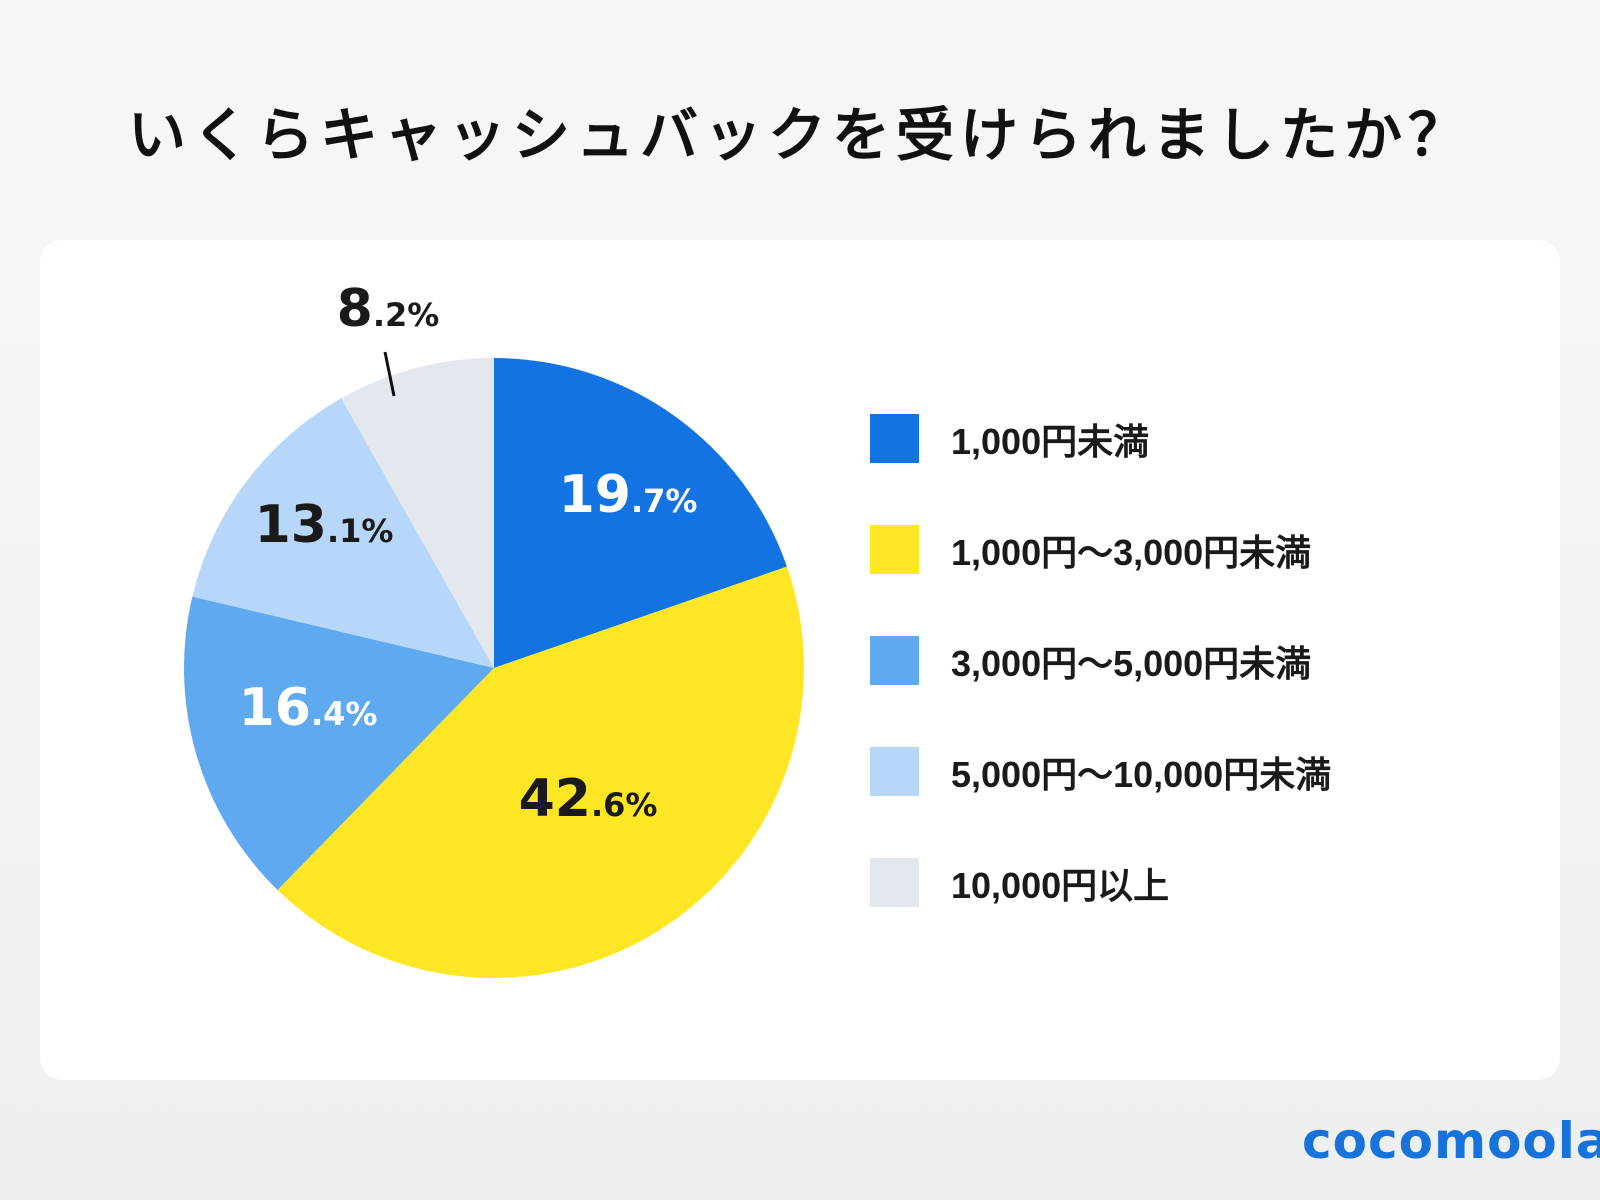 The height and width of the screenshot is (1200, 1600). I want to click on chart-title: いくらキャッシュバックを受けられましたか？, so click(799, 135).